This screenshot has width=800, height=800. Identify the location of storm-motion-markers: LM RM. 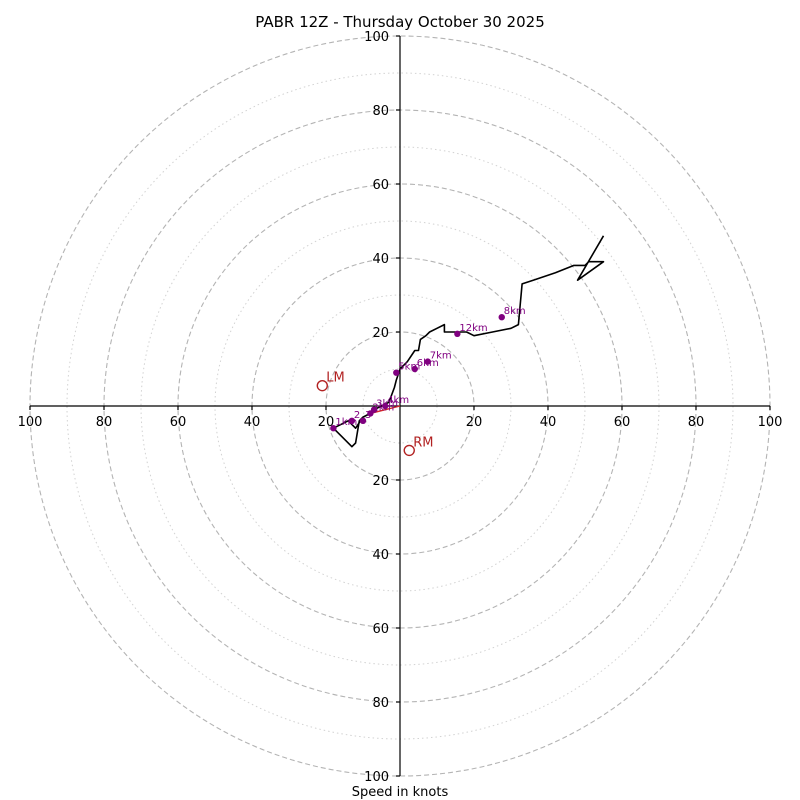
(375, 414).